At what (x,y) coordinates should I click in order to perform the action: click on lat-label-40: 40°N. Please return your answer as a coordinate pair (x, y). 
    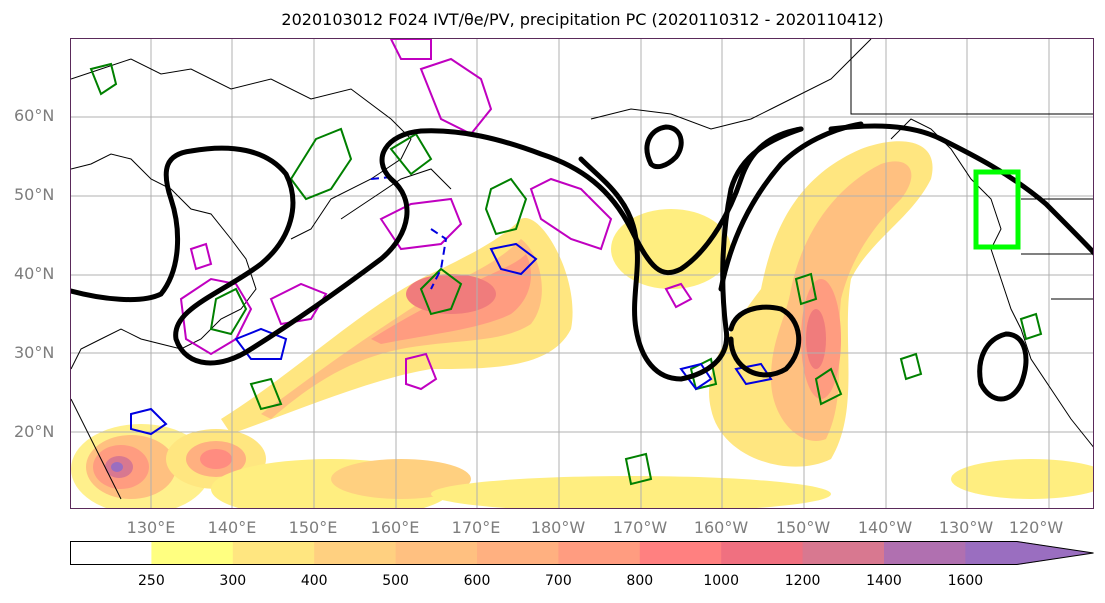
    Looking at the image, I should click on (34, 273).